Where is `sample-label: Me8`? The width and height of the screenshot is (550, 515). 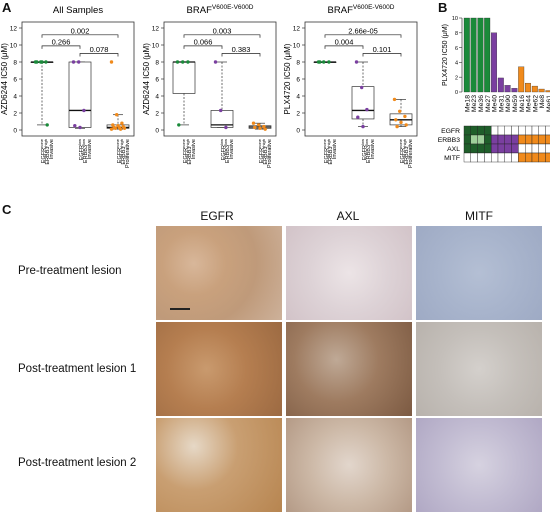 sample-label: Me8 is located at coordinates (542, 101).